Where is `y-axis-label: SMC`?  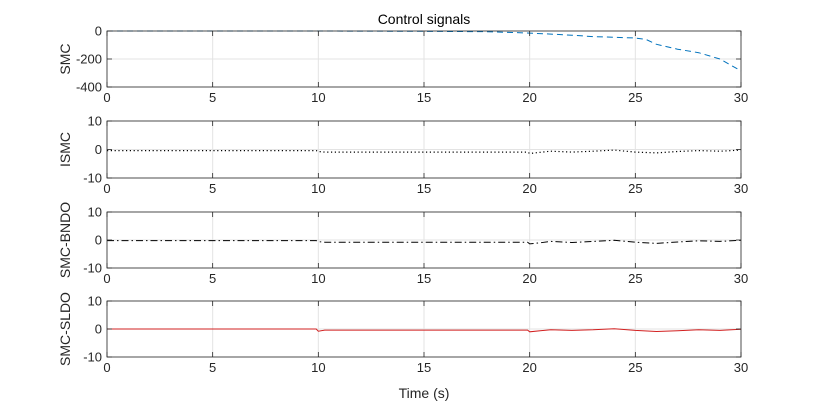
y-axis-label: SMC is located at coordinates (65, 58).